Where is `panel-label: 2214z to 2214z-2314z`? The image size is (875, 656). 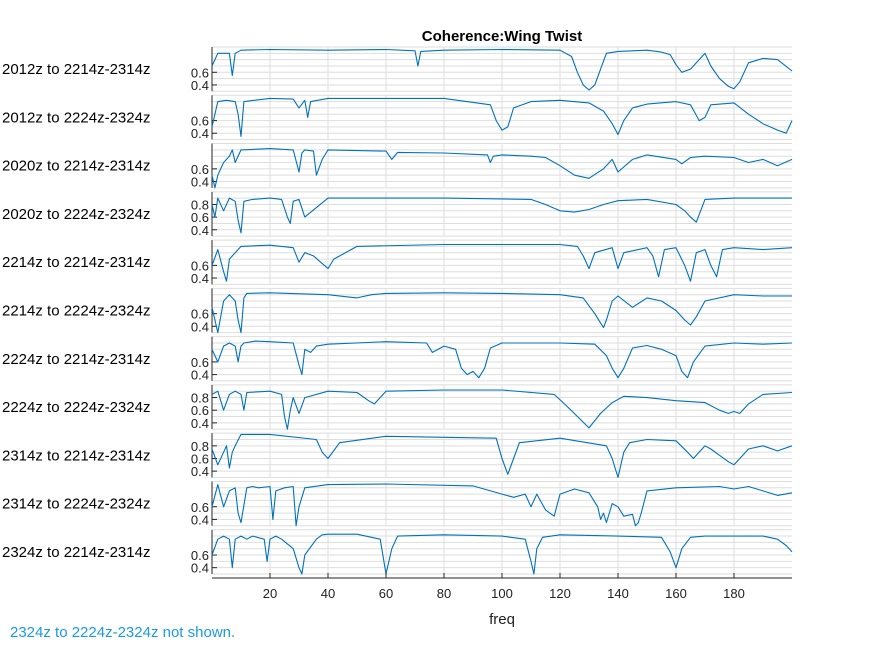
panel-label: 2214z to 2214z-2314z is located at coordinates (76, 262).